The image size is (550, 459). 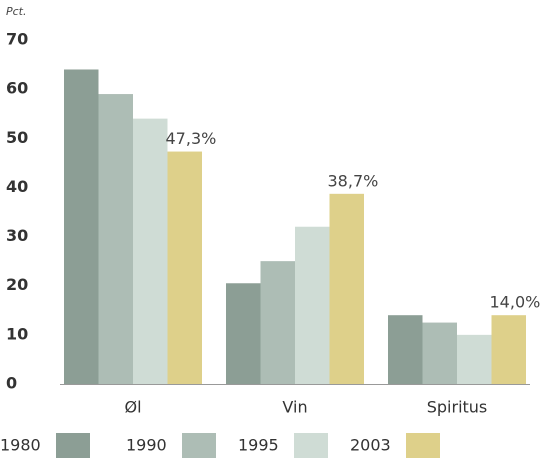 What do you see at coordinates (258, 445) in the screenshot?
I see `legend-label: 1995` at bounding box center [258, 445].